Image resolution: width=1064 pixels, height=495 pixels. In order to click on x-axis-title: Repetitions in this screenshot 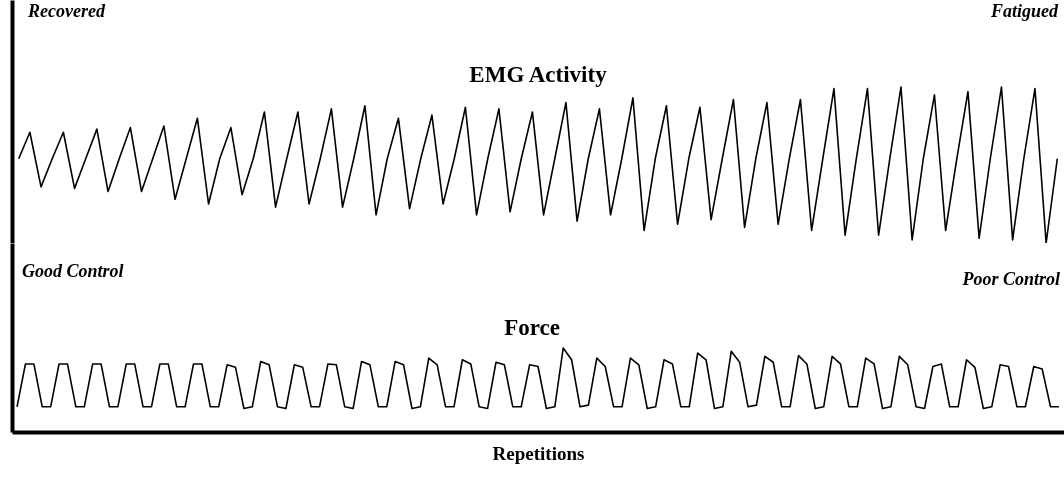, I will do `click(538, 453)`.